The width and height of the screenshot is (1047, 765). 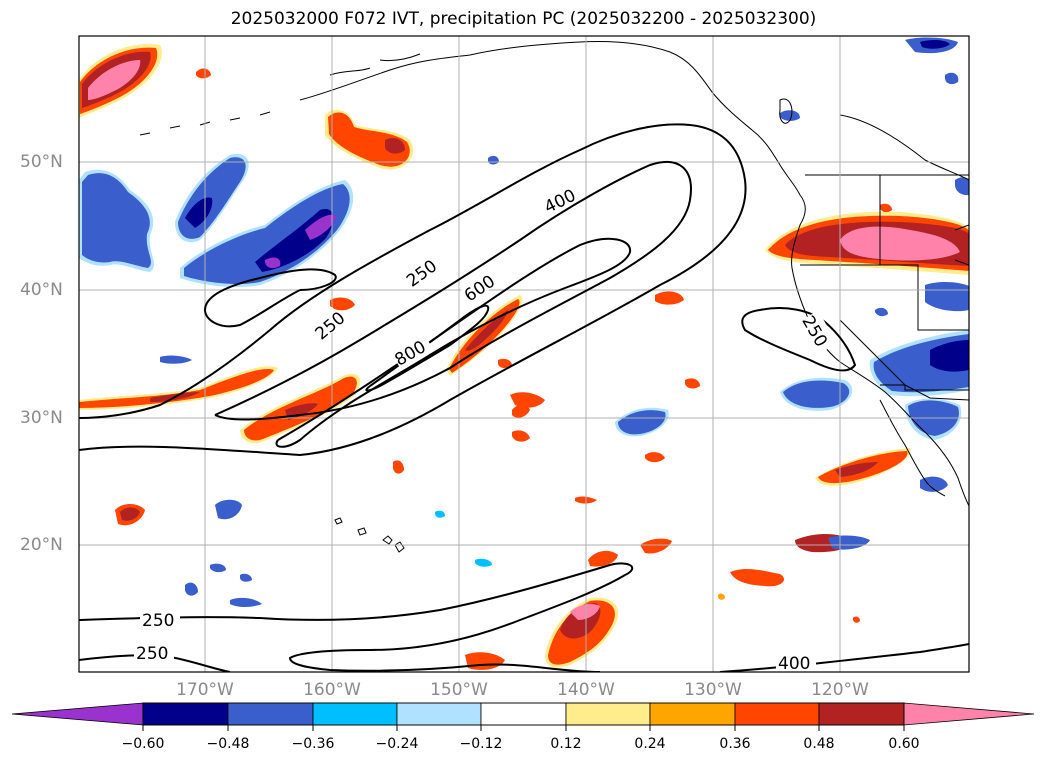 What do you see at coordinates (735, 744) in the screenshot?
I see `colorbar-tick-label: 0.36` at bounding box center [735, 744].